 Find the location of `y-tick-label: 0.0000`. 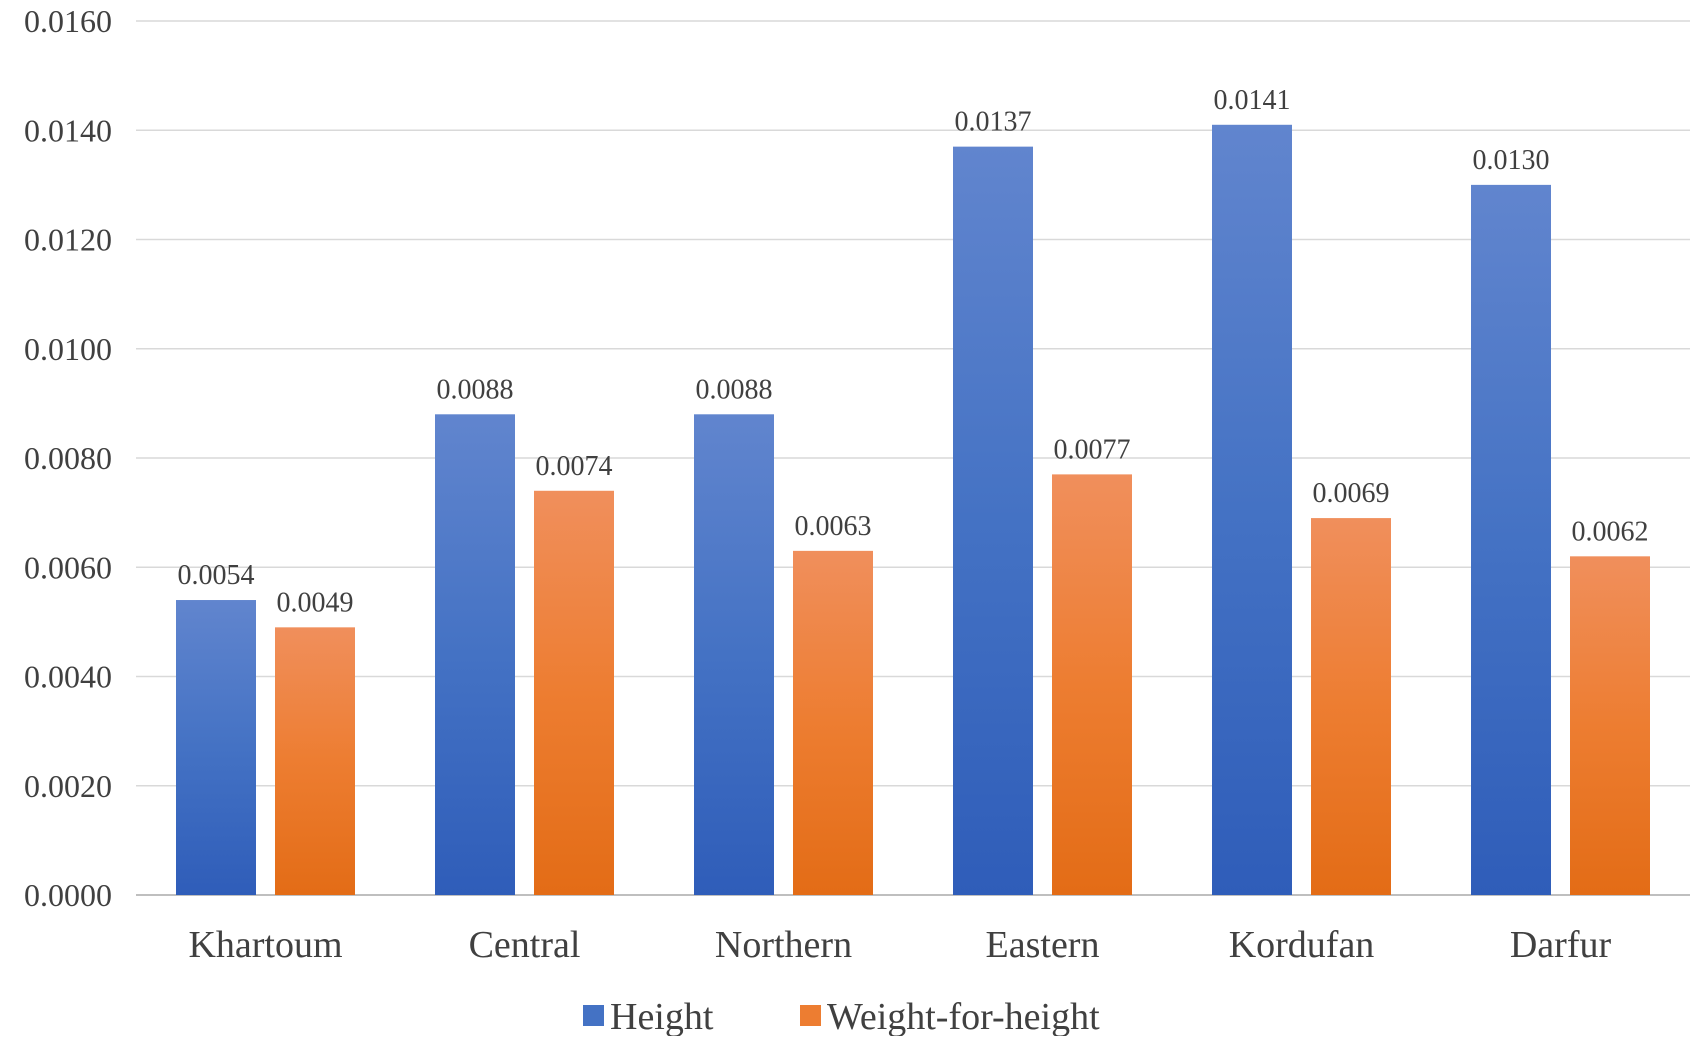

y-tick-label: 0.0000 is located at coordinates (68, 895).